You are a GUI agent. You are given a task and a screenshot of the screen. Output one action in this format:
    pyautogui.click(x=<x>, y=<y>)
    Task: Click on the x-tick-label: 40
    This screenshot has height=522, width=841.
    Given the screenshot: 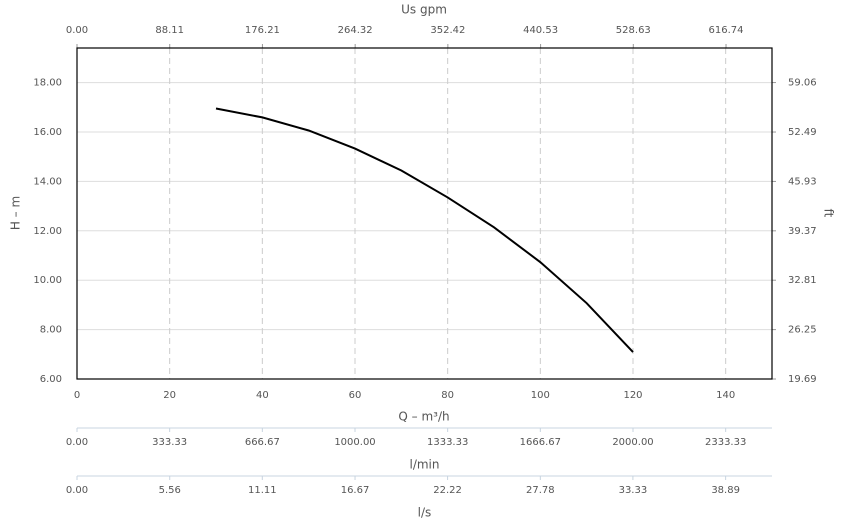 What is the action you would take?
    pyautogui.click(x=262, y=395)
    